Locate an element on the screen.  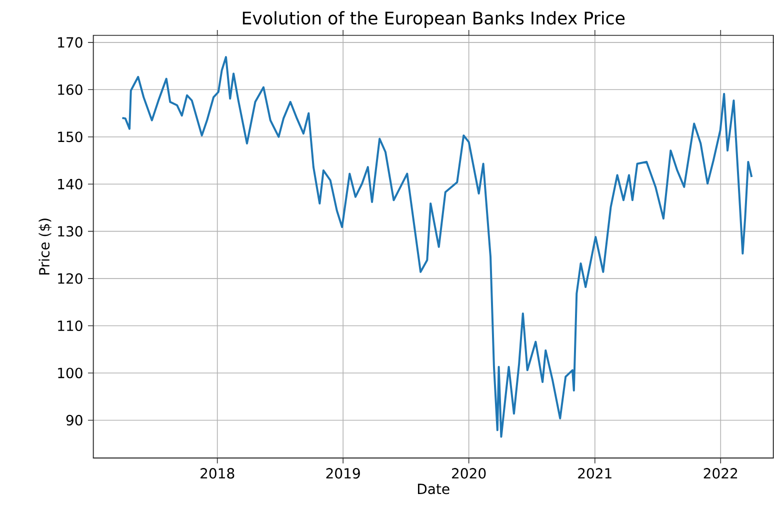
y-tick-label: 100 is located at coordinates (70, 373).